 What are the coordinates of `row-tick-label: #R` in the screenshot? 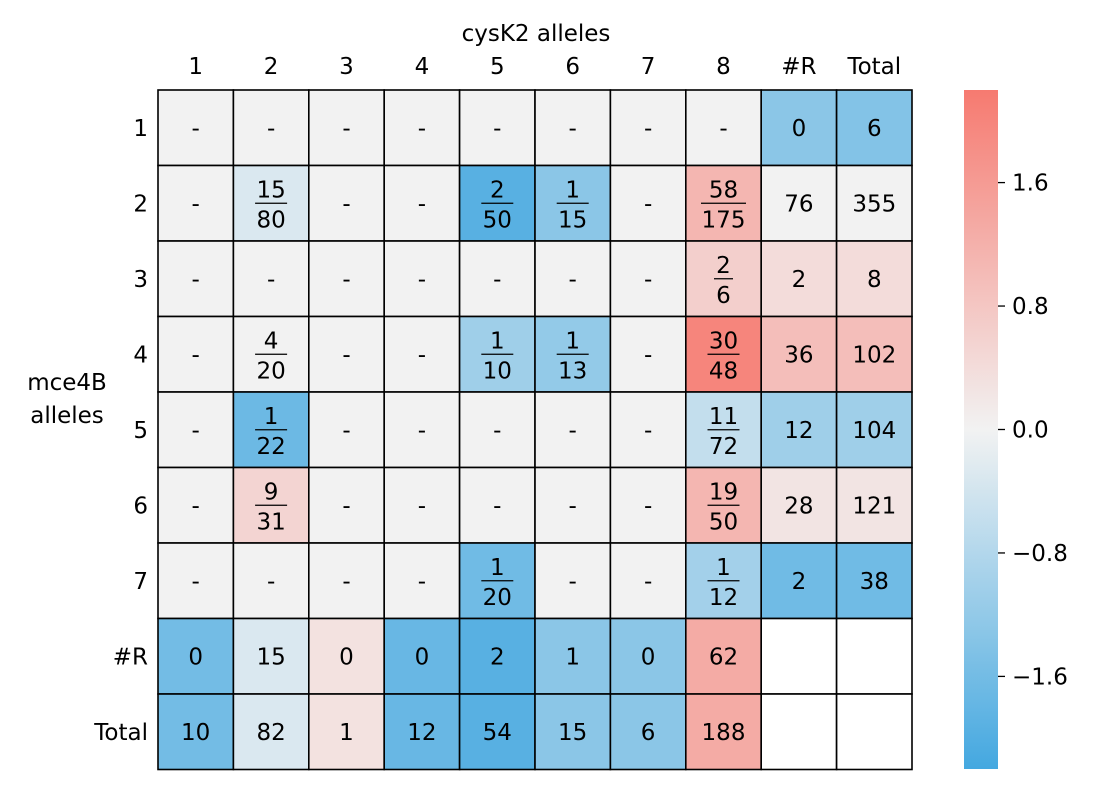 It's located at (130, 657).